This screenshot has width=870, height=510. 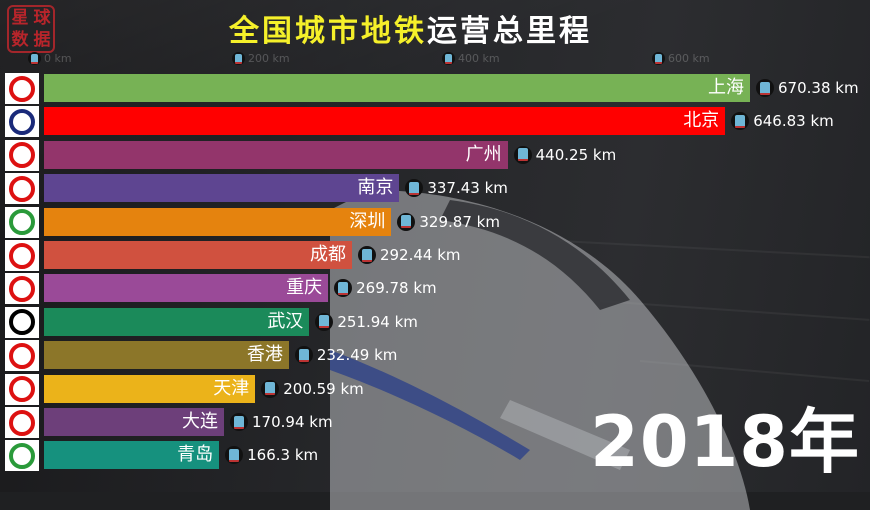 I want to click on city-label: 重庆, so click(x=304, y=288).